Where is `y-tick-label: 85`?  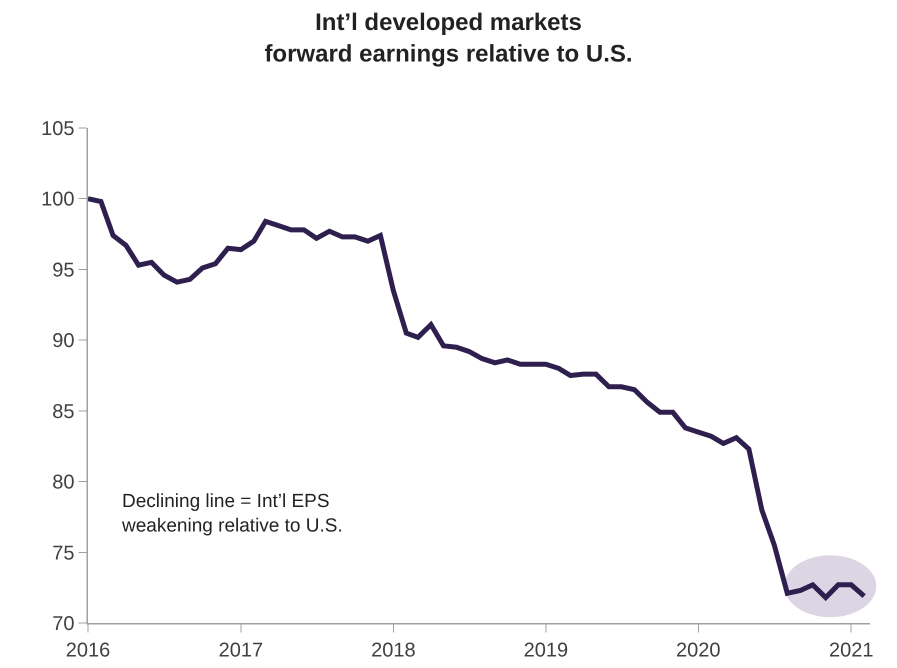 y-tick-label: 85 is located at coordinates (63, 411).